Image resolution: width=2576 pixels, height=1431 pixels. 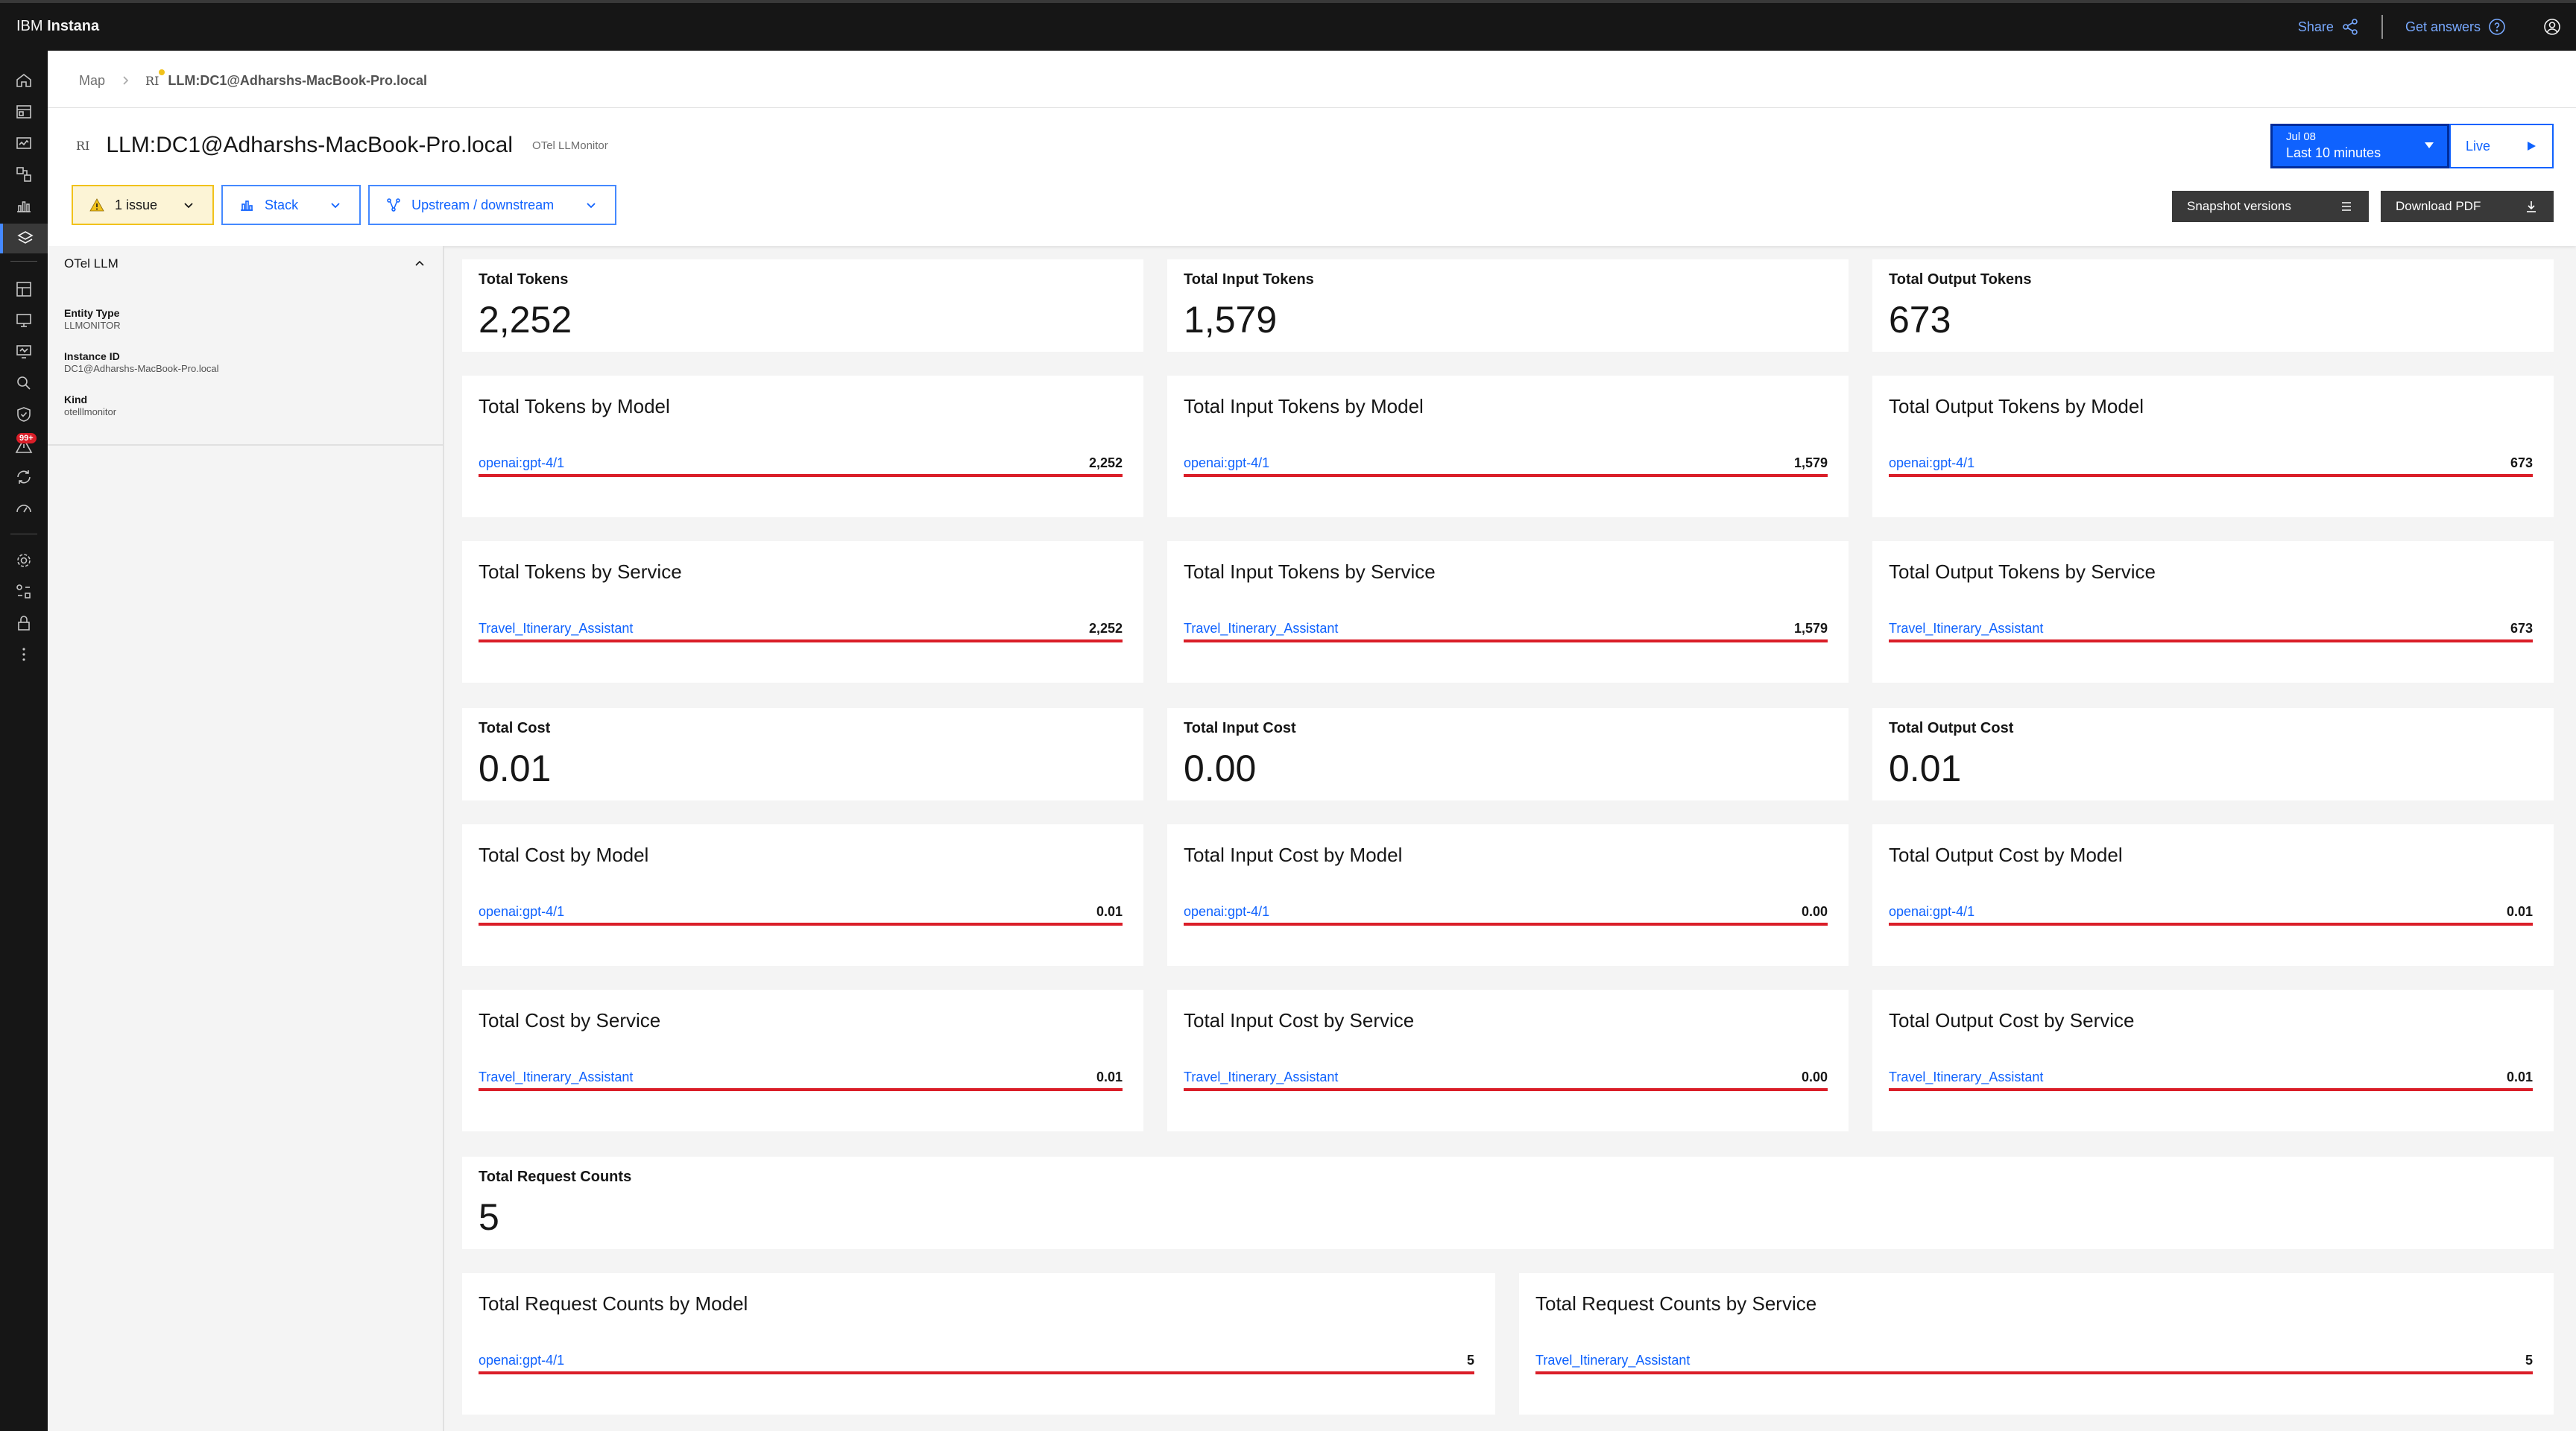 What do you see at coordinates (2532, 147) in the screenshot?
I see `play-icon` at bounding box center [2532, 147].